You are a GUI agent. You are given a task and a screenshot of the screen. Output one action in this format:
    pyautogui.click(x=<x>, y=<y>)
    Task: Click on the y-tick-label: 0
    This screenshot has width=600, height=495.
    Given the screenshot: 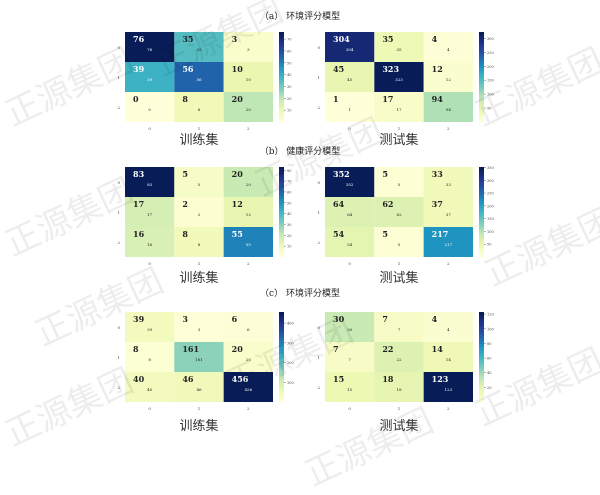 What is the action you would take?
    pyautogui.click(x=318, y=327)
    